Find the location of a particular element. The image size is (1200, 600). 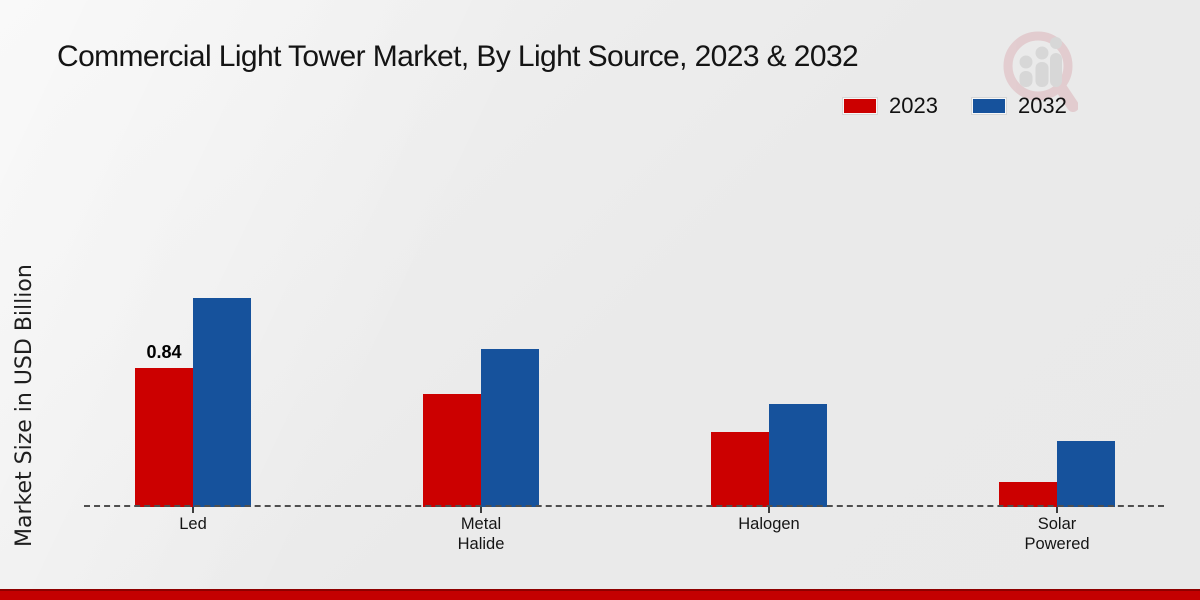

category-label-halogen: Halogen is located at coordinates (769, 524).